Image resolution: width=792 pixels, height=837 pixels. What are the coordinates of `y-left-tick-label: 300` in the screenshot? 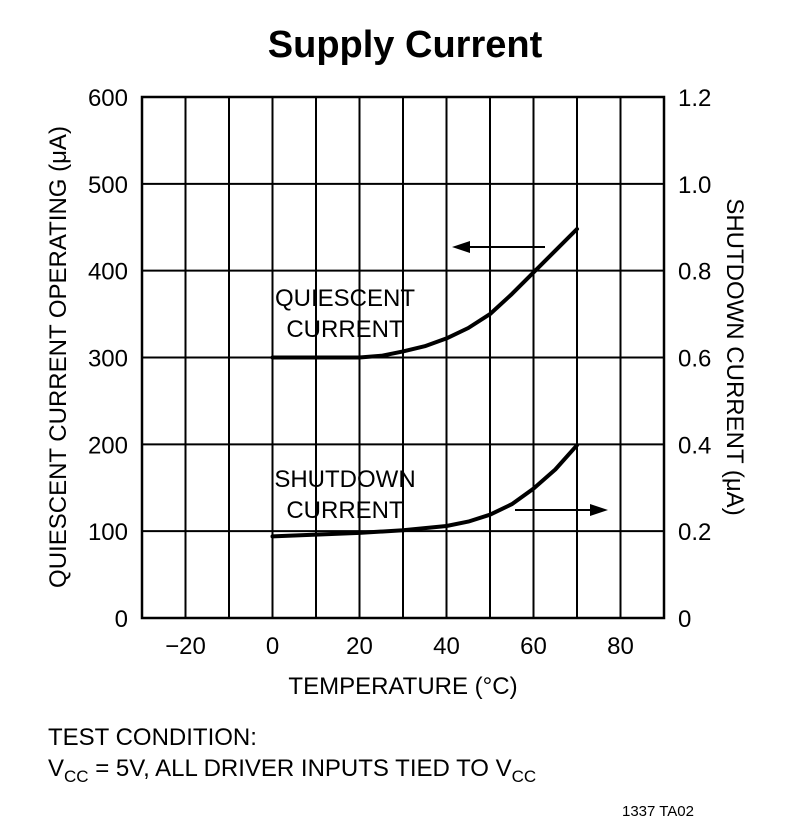 It's located at (108, 359).